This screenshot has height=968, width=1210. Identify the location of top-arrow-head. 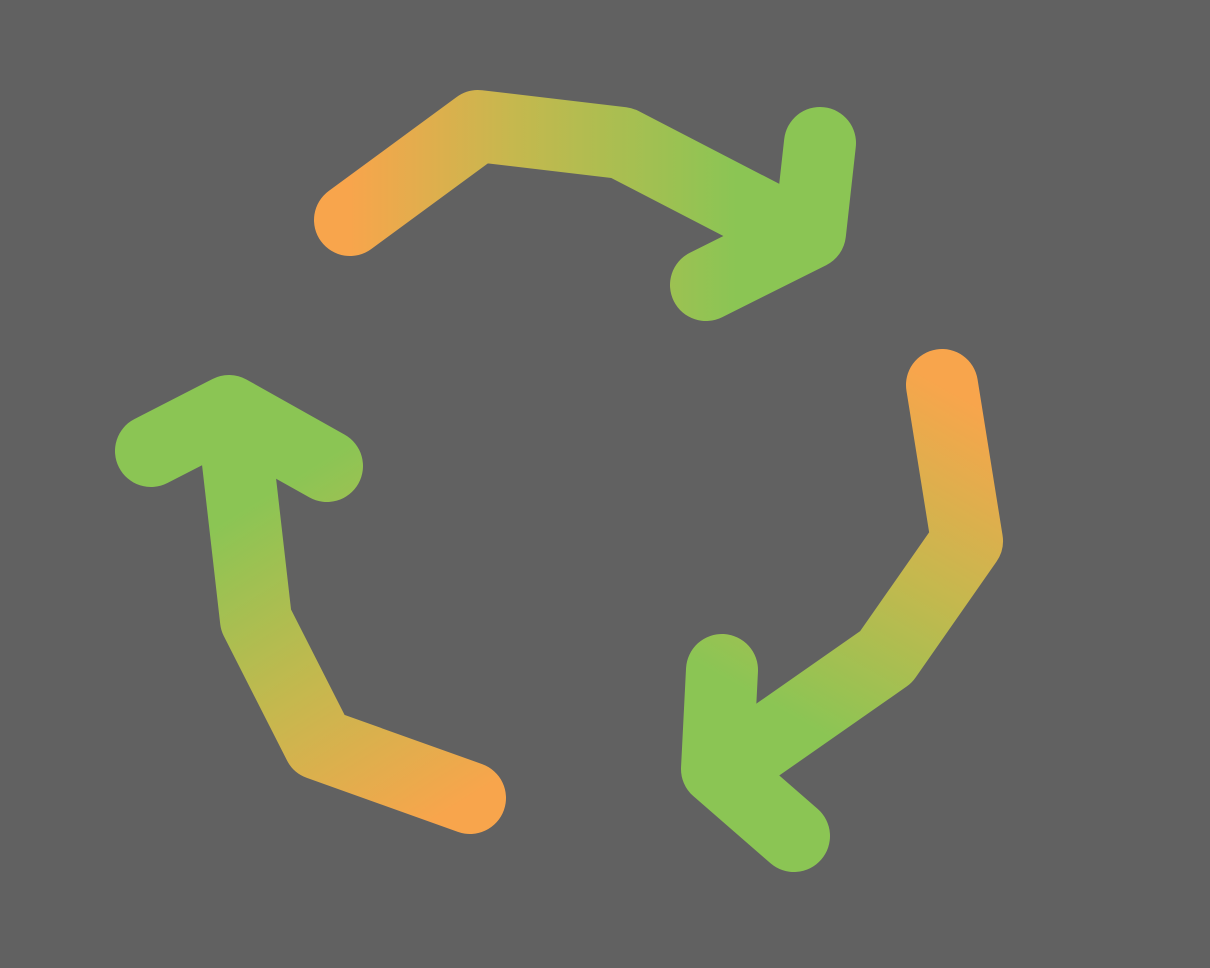
(763, 214).